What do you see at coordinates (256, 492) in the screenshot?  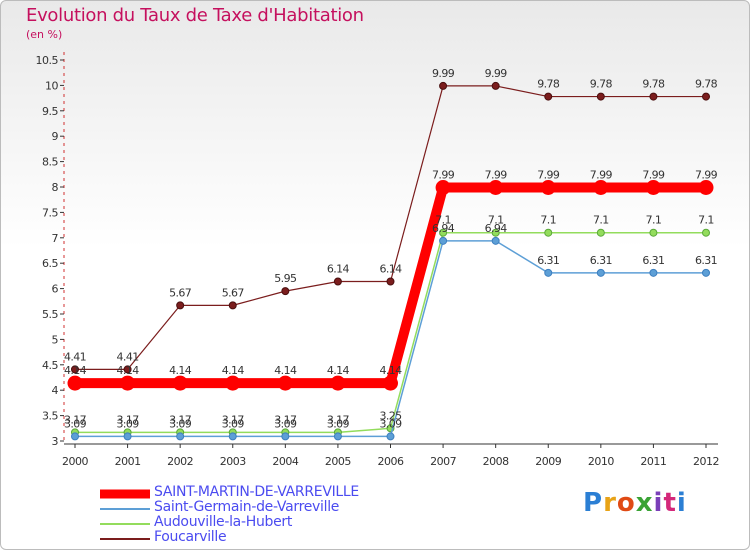 I see `legend-label: SAINT-MARTIN-DE-VARREVILLE` at bounding box center [256, 492].